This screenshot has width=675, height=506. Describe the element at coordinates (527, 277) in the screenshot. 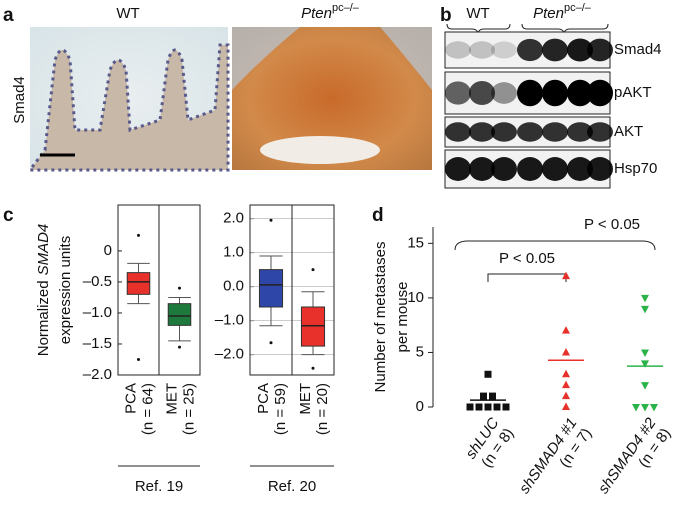

I see `bracket` at that location.